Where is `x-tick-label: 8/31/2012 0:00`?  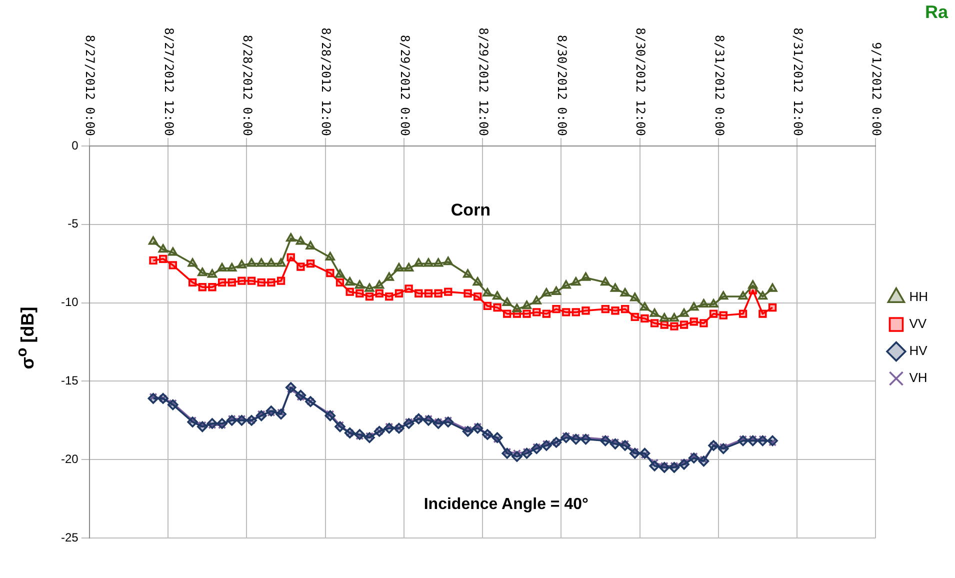 x-tick-label: 8/31/2012 0:00 is located at coordinates (719, 85).